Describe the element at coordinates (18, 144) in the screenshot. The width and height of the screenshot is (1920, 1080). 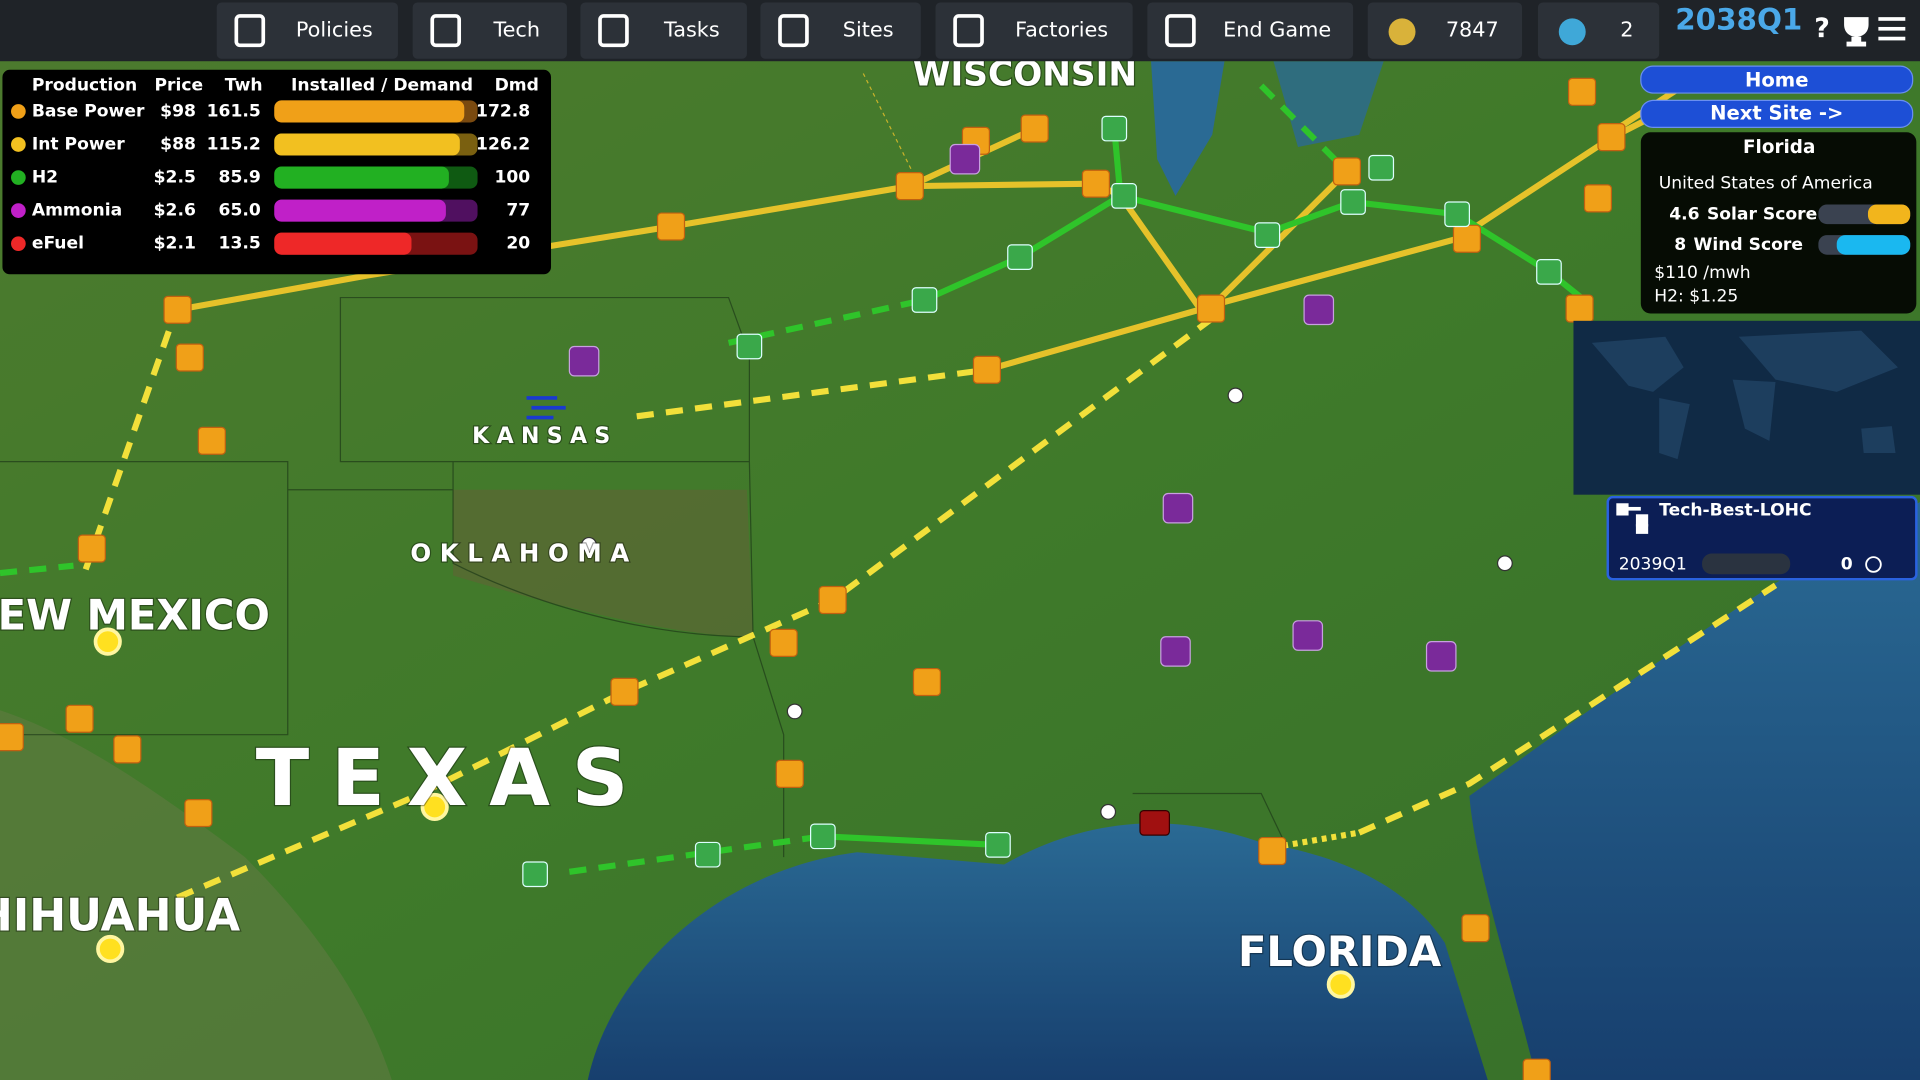
I see `row-icon` at that location.